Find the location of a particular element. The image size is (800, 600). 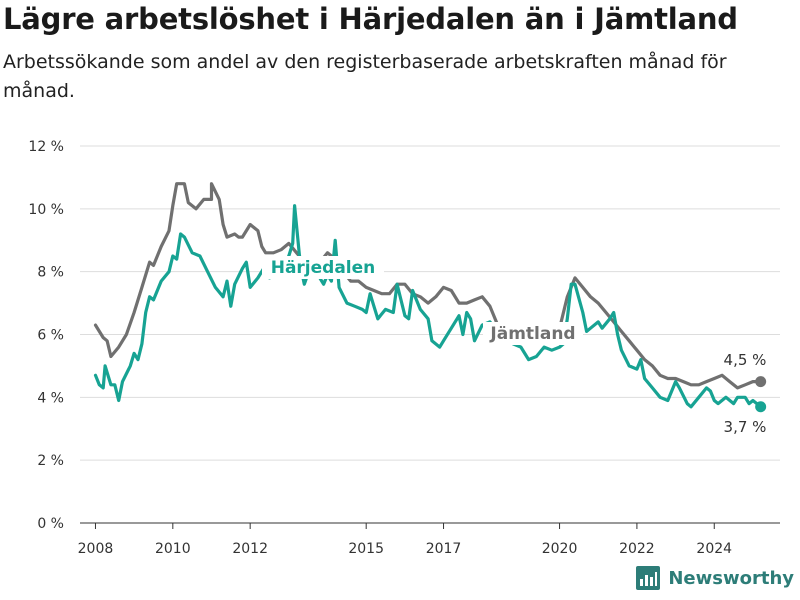

brand-name: Newsworthy is located at coordinates (731, 578).